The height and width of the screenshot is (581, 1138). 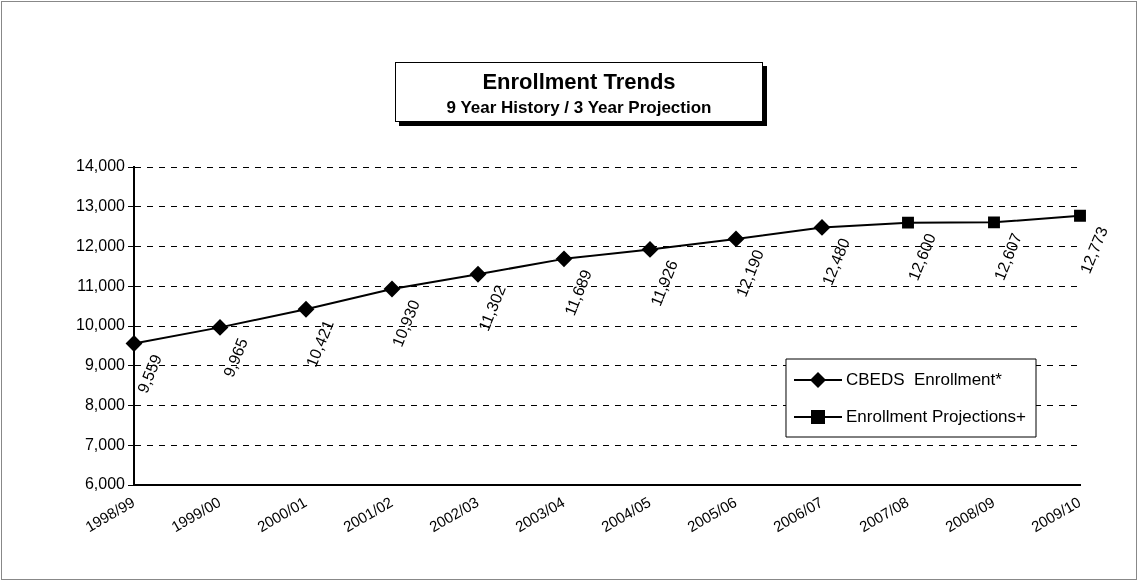 I want to click on data-label: 9,965, so click(x=235, y=357).